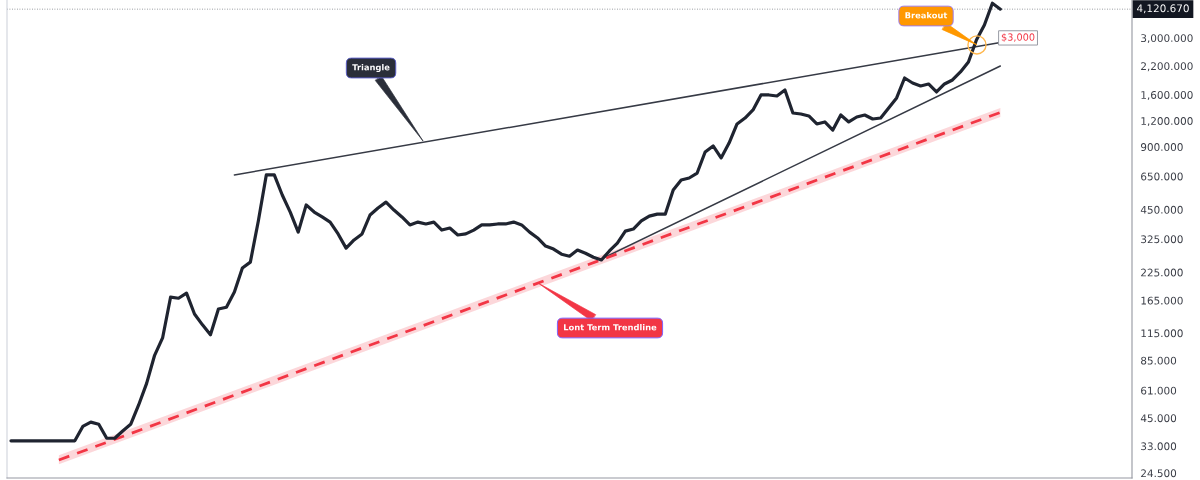  What do you see at coordinates (1159, 360) in the screenshot?
I see `y-tick-label: 85.000` at bounding box center [1159, 360].